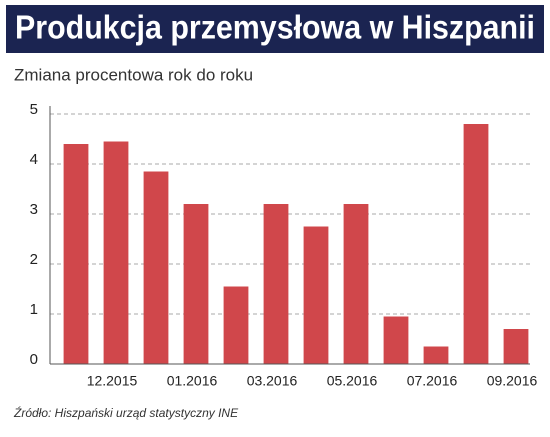 The image size is (550, 437). What do you see at coordinates (34, 209) in the screenshot?
I see `y-tick-label: 3` at bounding box center [34, 209].